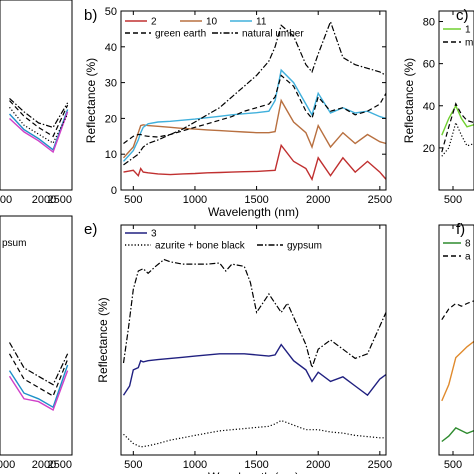 The height and width of the screenshot is (474, 474). What do you see at coordinates (90, 15) in the screenshot?
I see `panel-label: b)` at bounding box center [90, 15].